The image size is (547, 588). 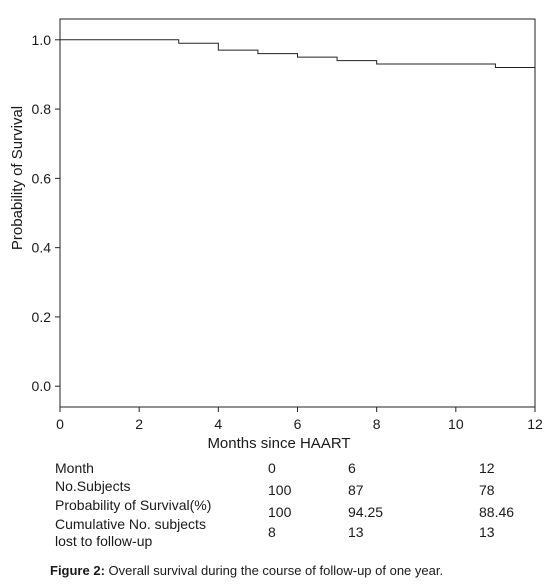 What do you see at coordinates (377, 424) in the screenshot?
I see `x-tick-label: 8` at bounding box center [377, 424].